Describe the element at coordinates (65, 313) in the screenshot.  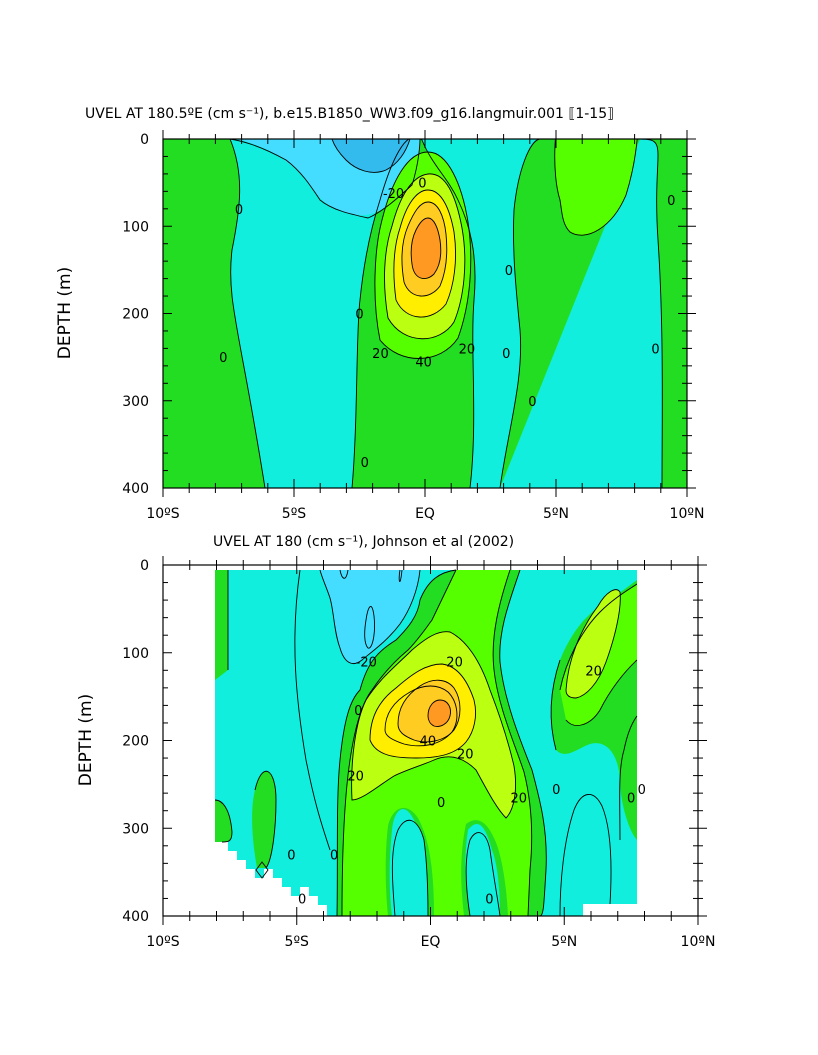
I see `panel1-y-axis-label: DEPTH (m)` at that location.